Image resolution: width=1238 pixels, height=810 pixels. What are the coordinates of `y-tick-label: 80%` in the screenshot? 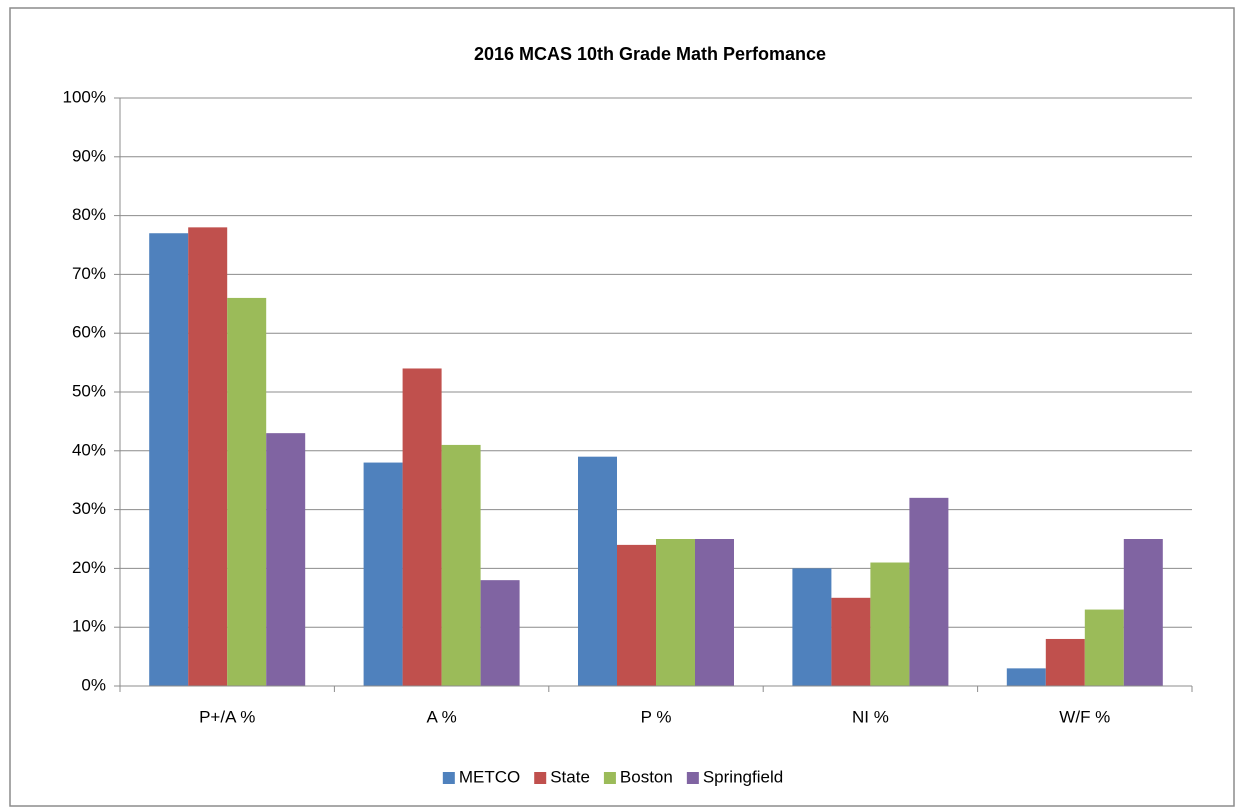 It's located at (89, 214).